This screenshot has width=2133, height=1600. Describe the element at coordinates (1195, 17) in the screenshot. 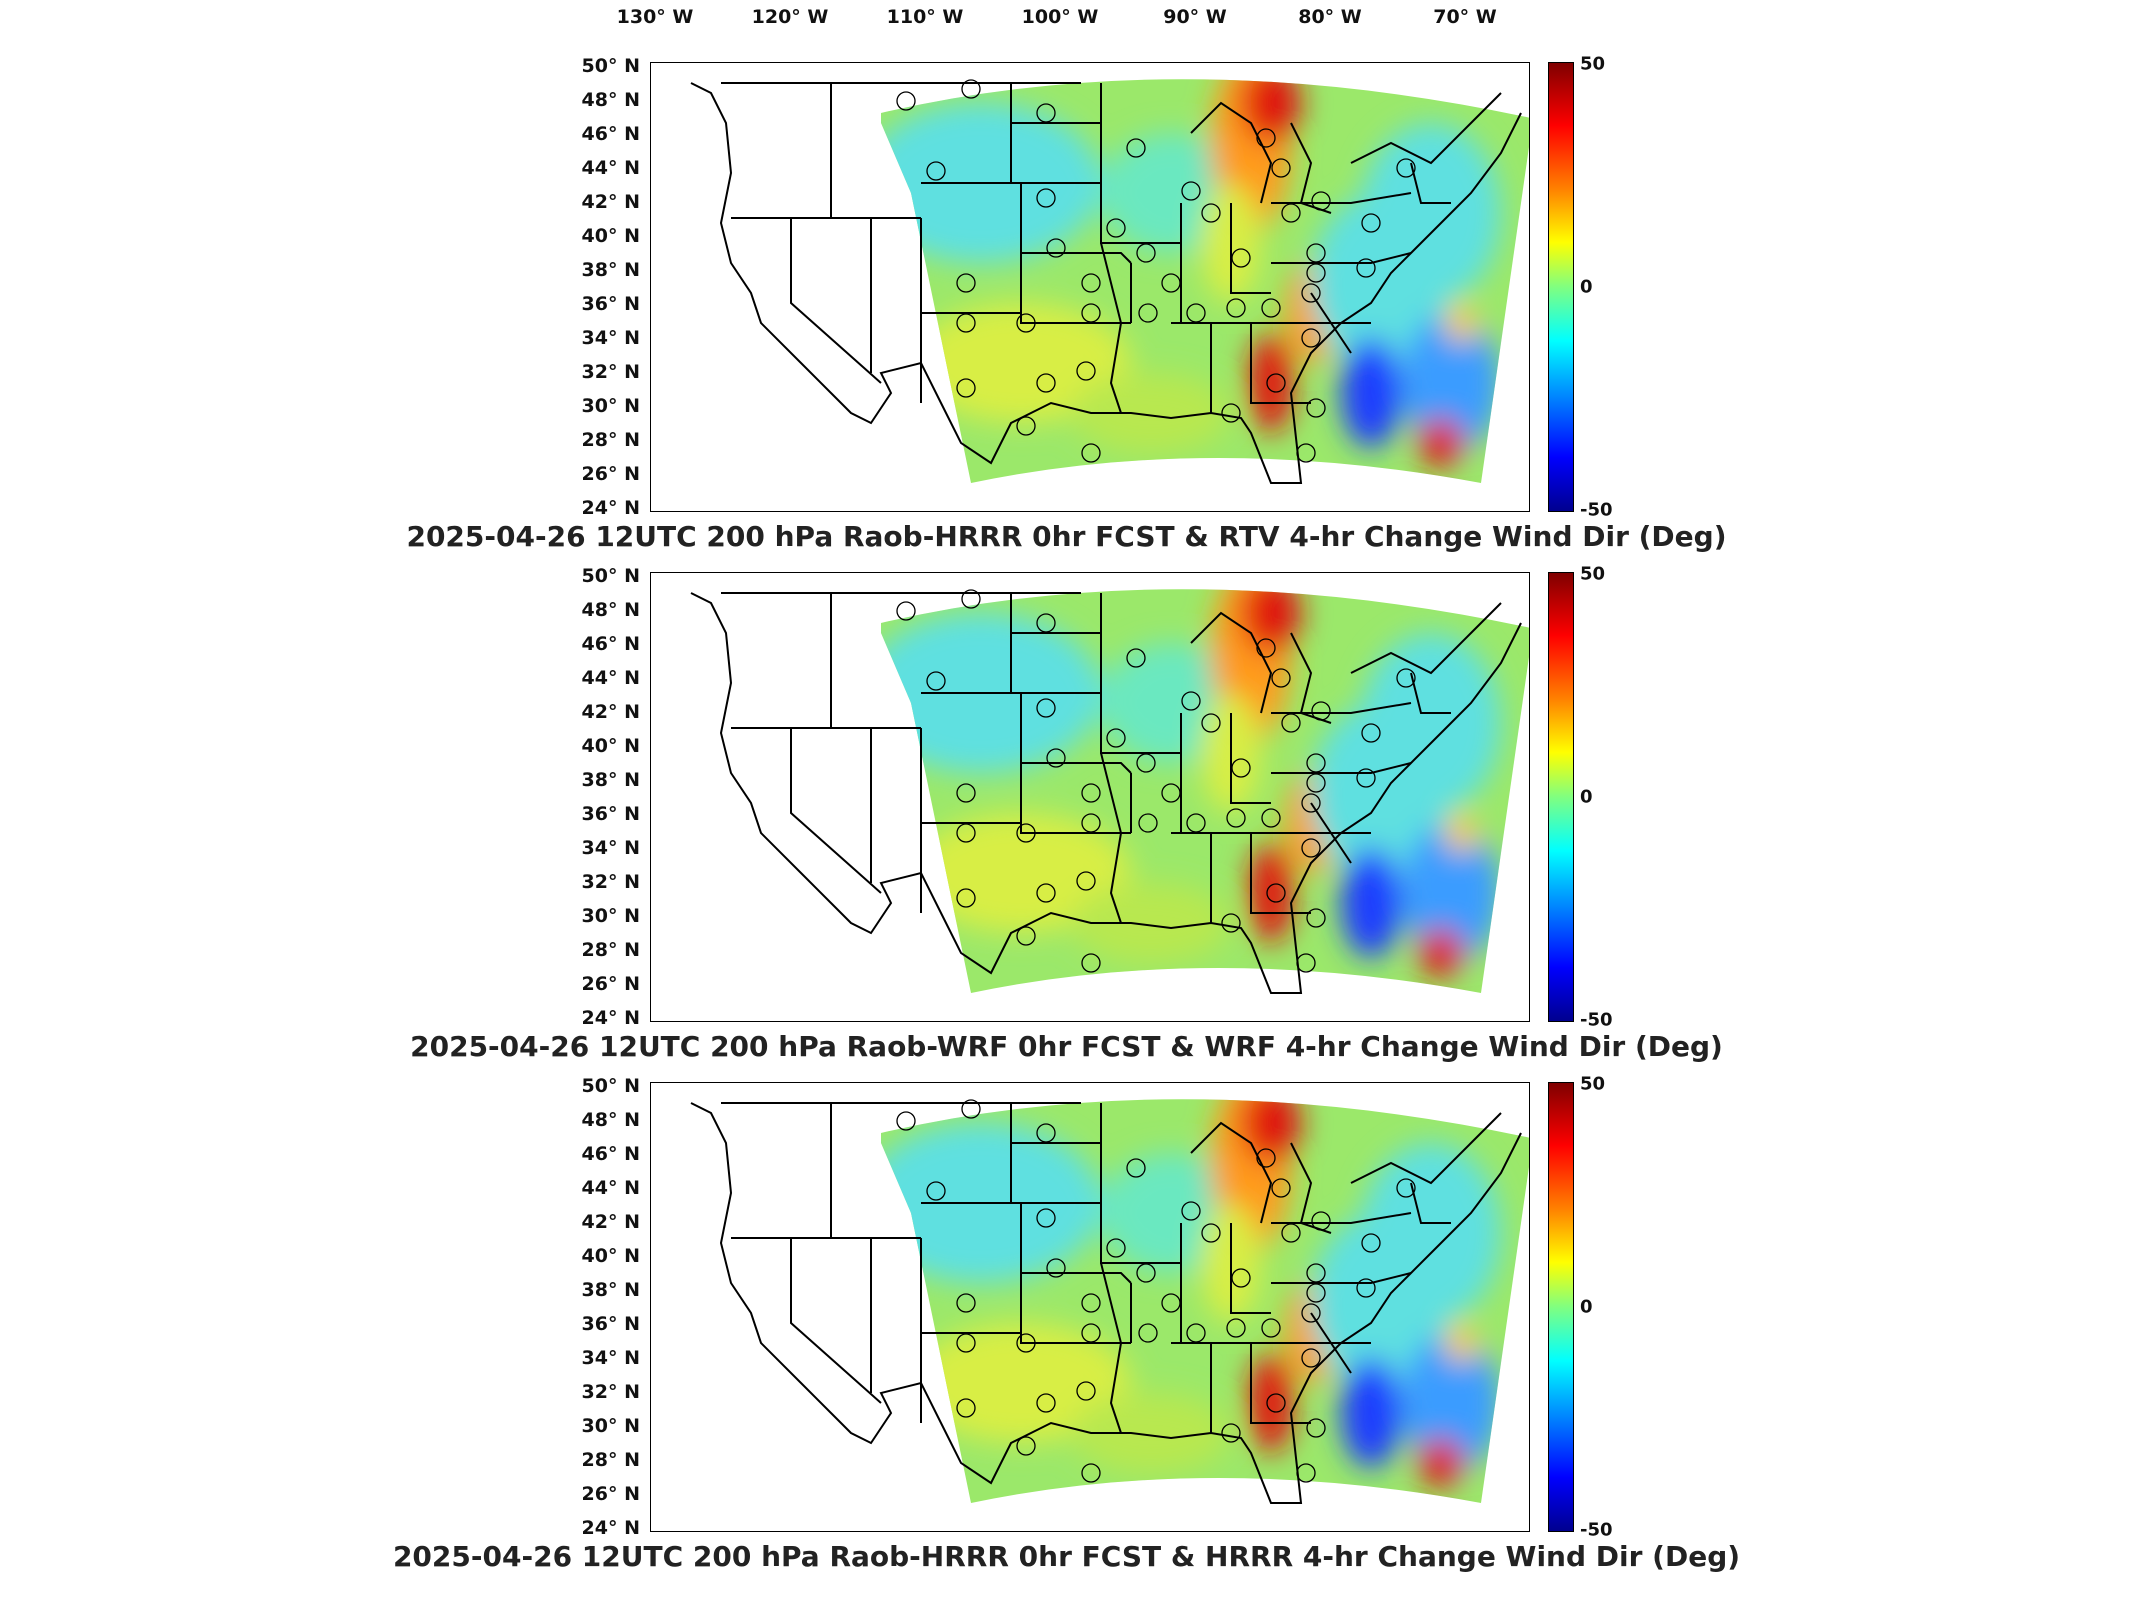

I see `lon-label: 90° W` at that location.